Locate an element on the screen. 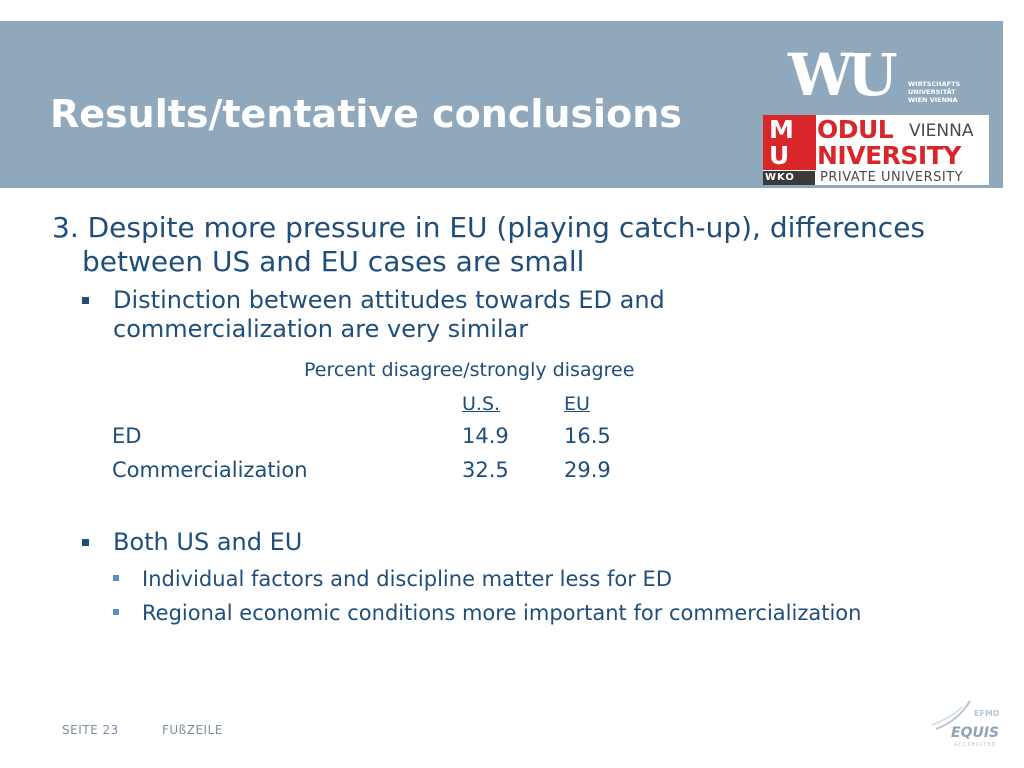  table-cell-eu: 29.9 is located at coordinates (587, 470).